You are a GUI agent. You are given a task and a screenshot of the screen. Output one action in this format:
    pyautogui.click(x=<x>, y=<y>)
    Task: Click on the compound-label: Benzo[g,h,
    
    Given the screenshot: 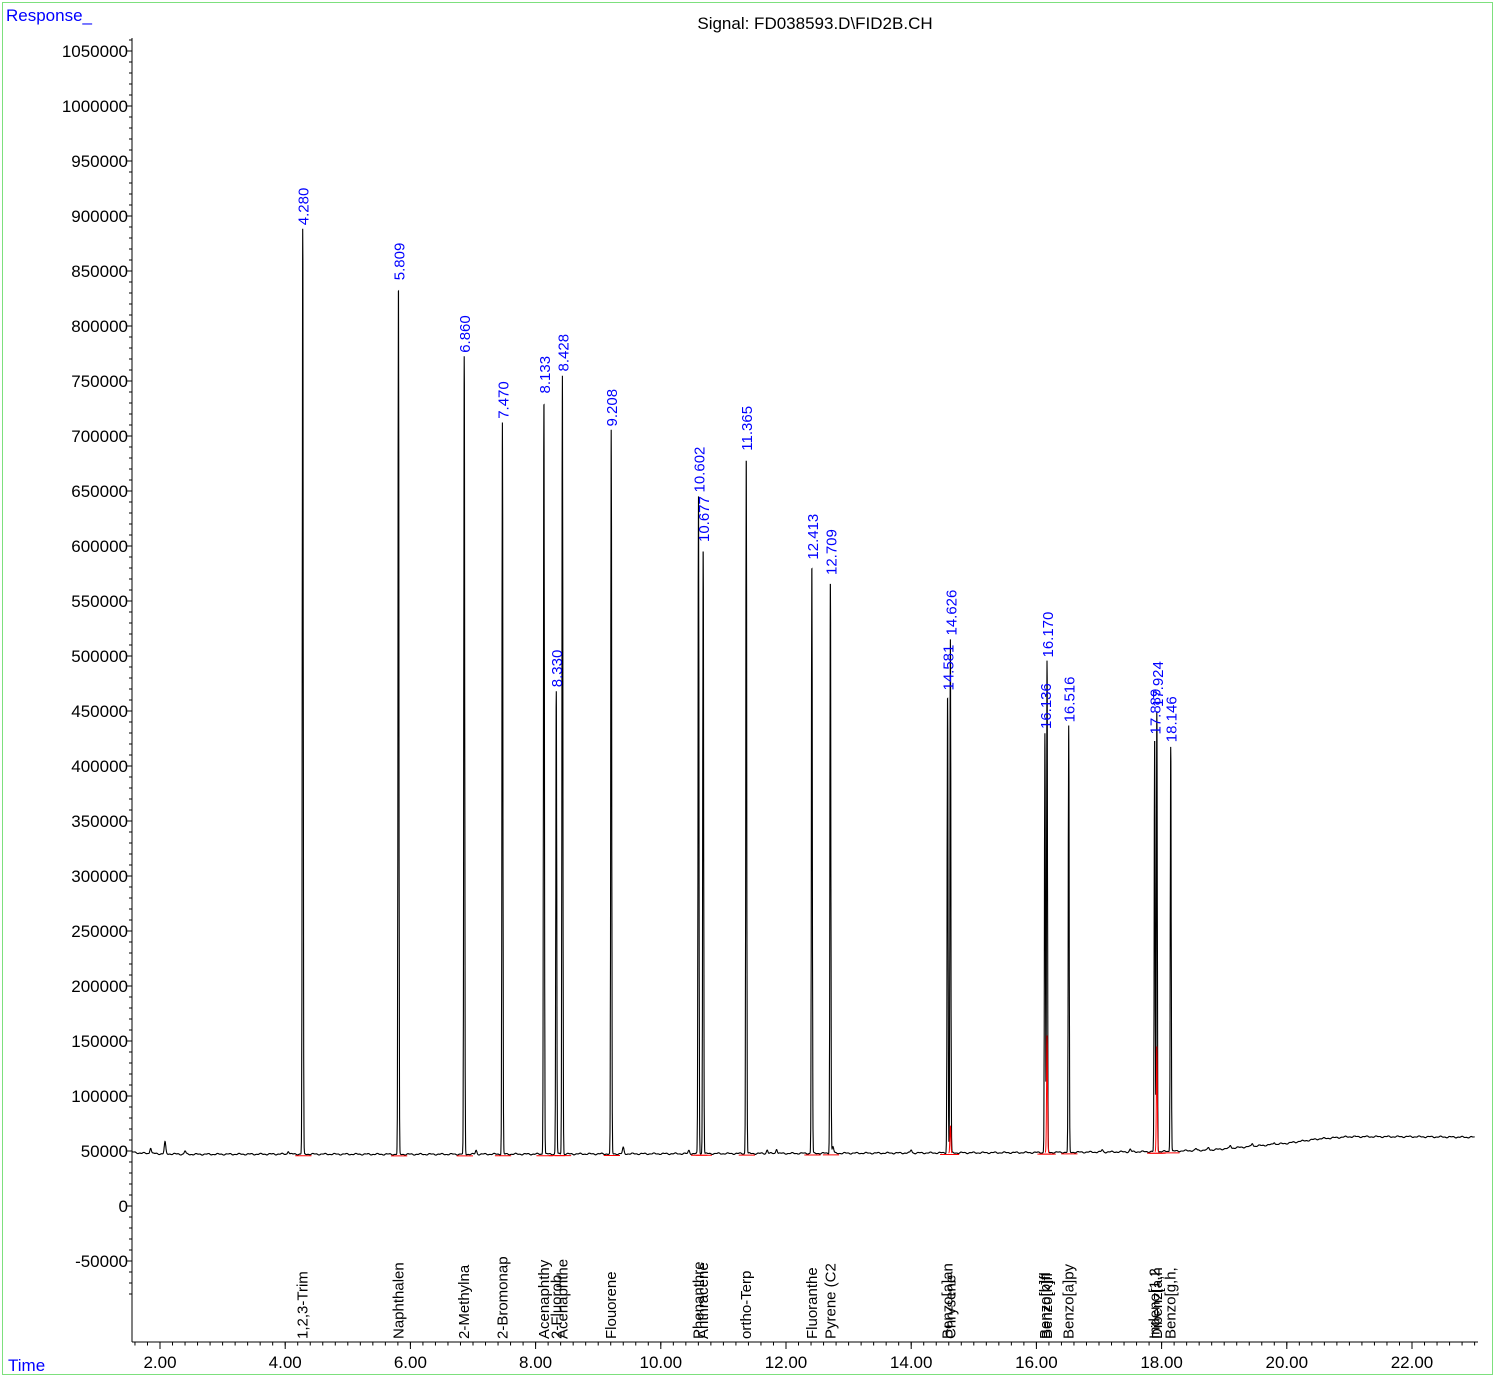 What is the action you would take?
    pyautogui.click(x=1171, y=1303)
    